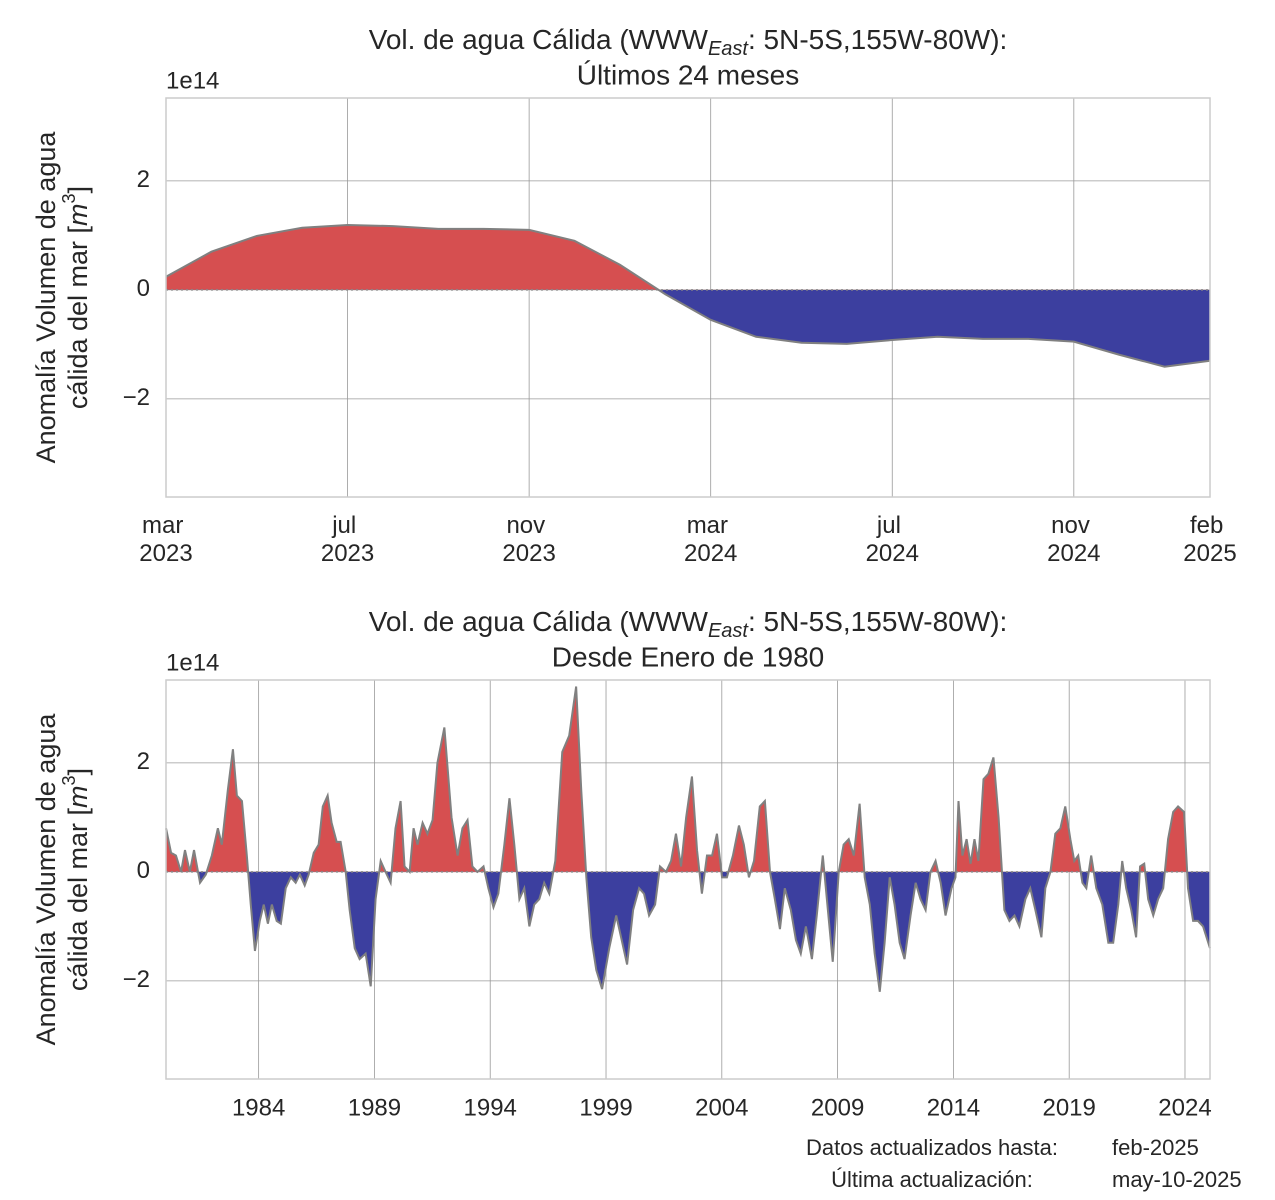 The width and height of the screenshot is (1275, 1200). Describe the element at coordinates (347, 539) in the screenshot. I see `x-tick-label: jul 2023` at that location.